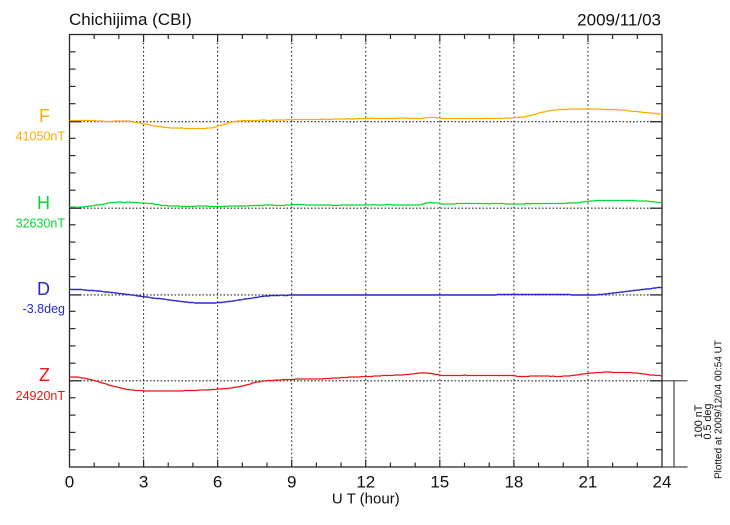  I want to click on svg-text: 21, so click(587, 482).